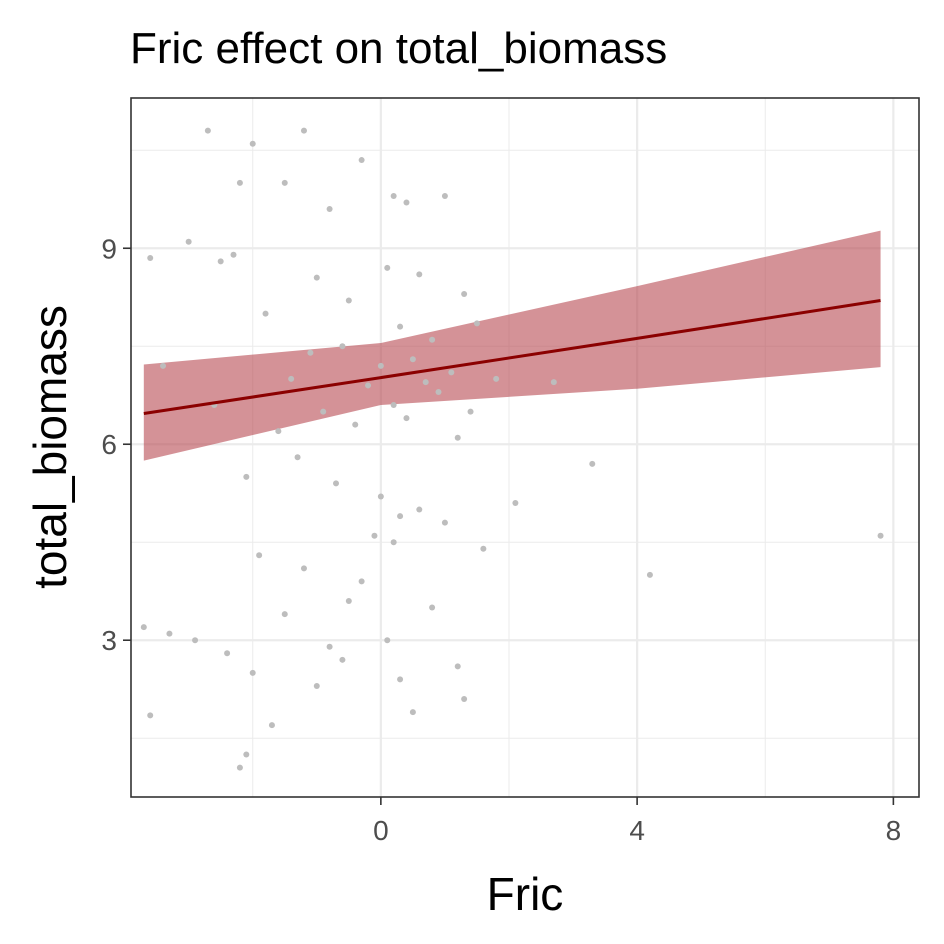 Image resolution: width=944 pixels, height=944 pixels. I want to click on x-axis: 0 4 8, so click(637, 821).